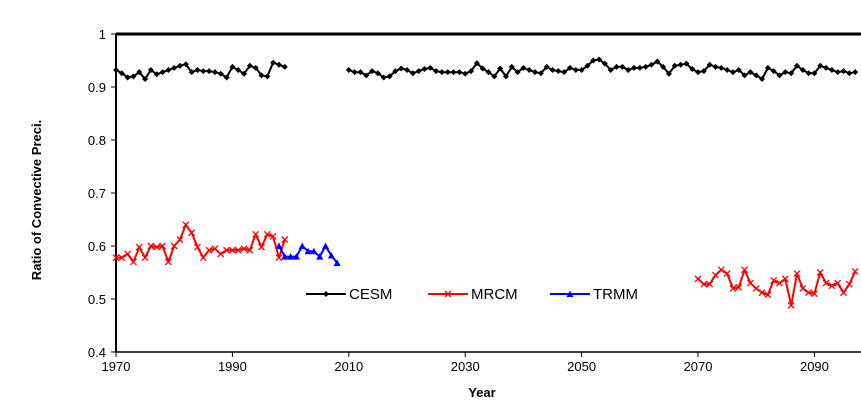 The image size is (861, 402). What do you see at coordinates (97, 352) in the screenshot?
I see `y-tick-label: 0.4` at bounding box center [97, 352].